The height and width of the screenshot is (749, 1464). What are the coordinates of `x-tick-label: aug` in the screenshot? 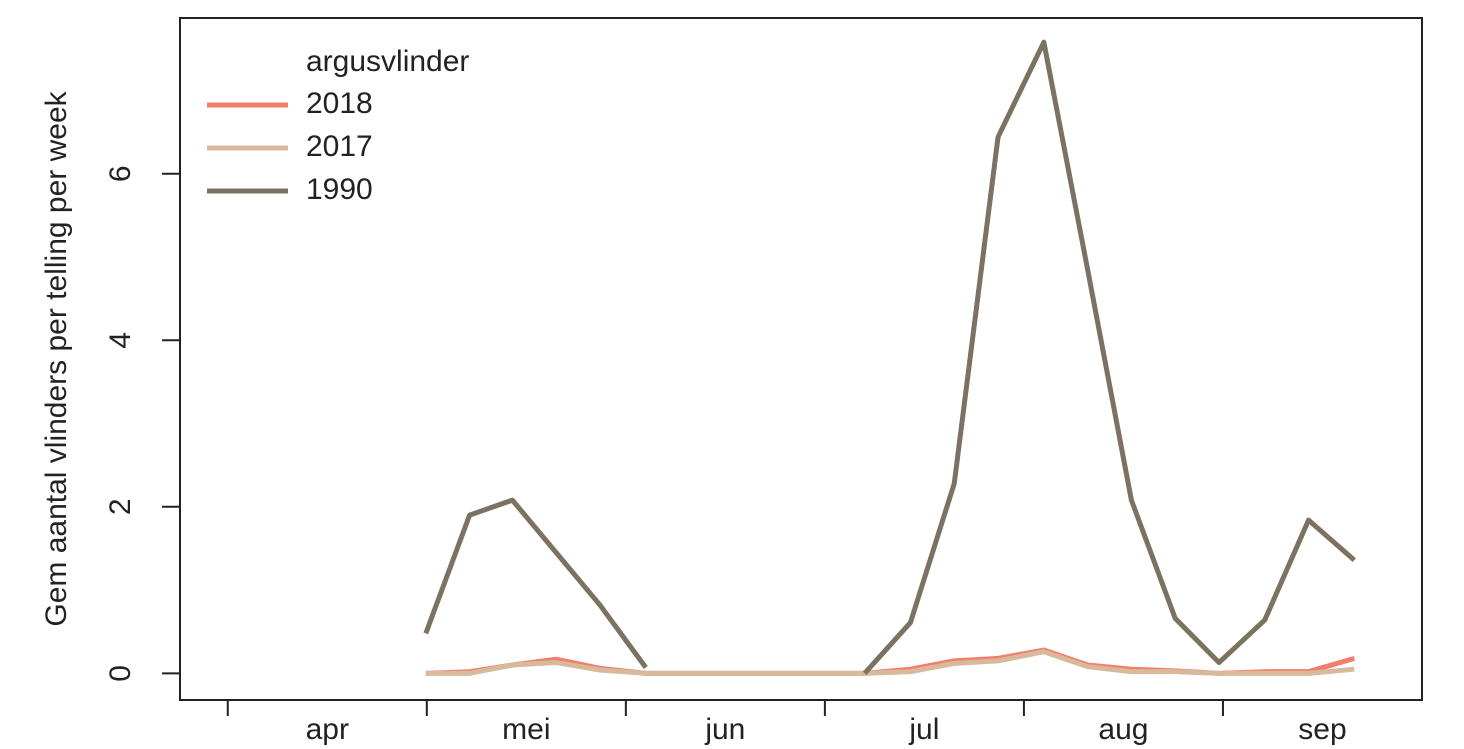 It's located at (1123, 729).